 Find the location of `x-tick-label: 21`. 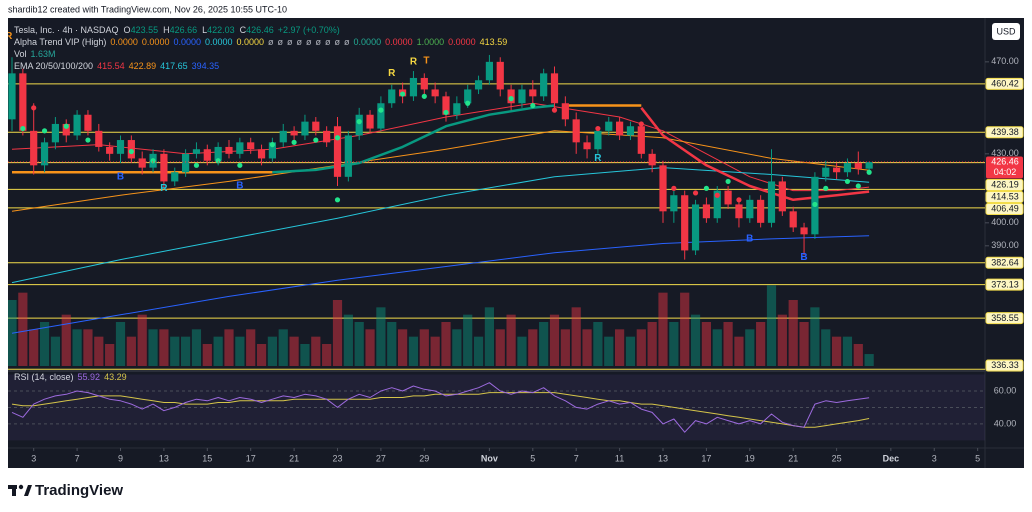

x-tick-label: 21 is located at coordinates (793, 458).